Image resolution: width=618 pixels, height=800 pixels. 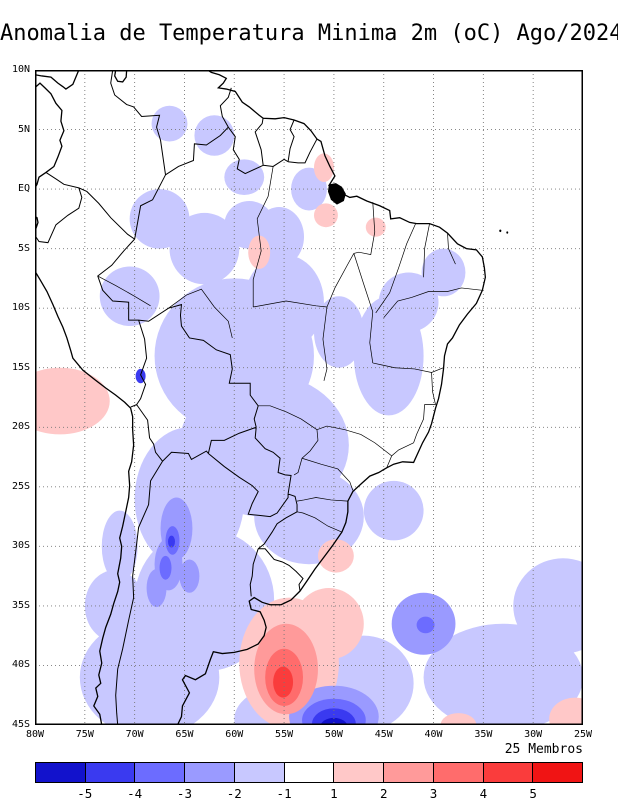 What do you see at coordinates (20, 427) in the screenshot?
I see `lat-tick-label: 20S` at bounding box center [20, 427].